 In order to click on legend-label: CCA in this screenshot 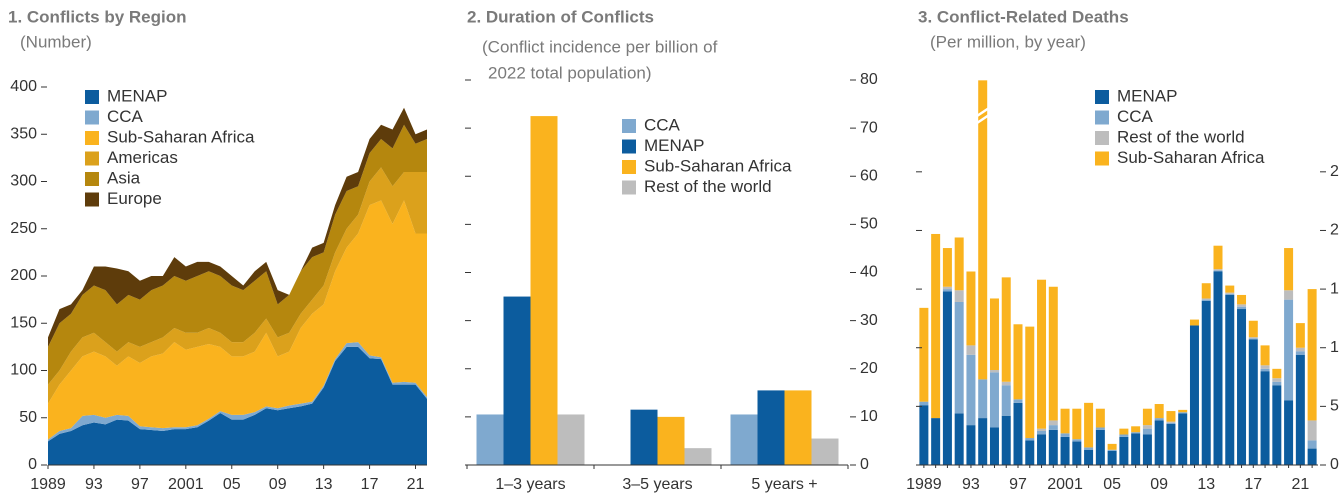, I will do `click(125, 116)`.